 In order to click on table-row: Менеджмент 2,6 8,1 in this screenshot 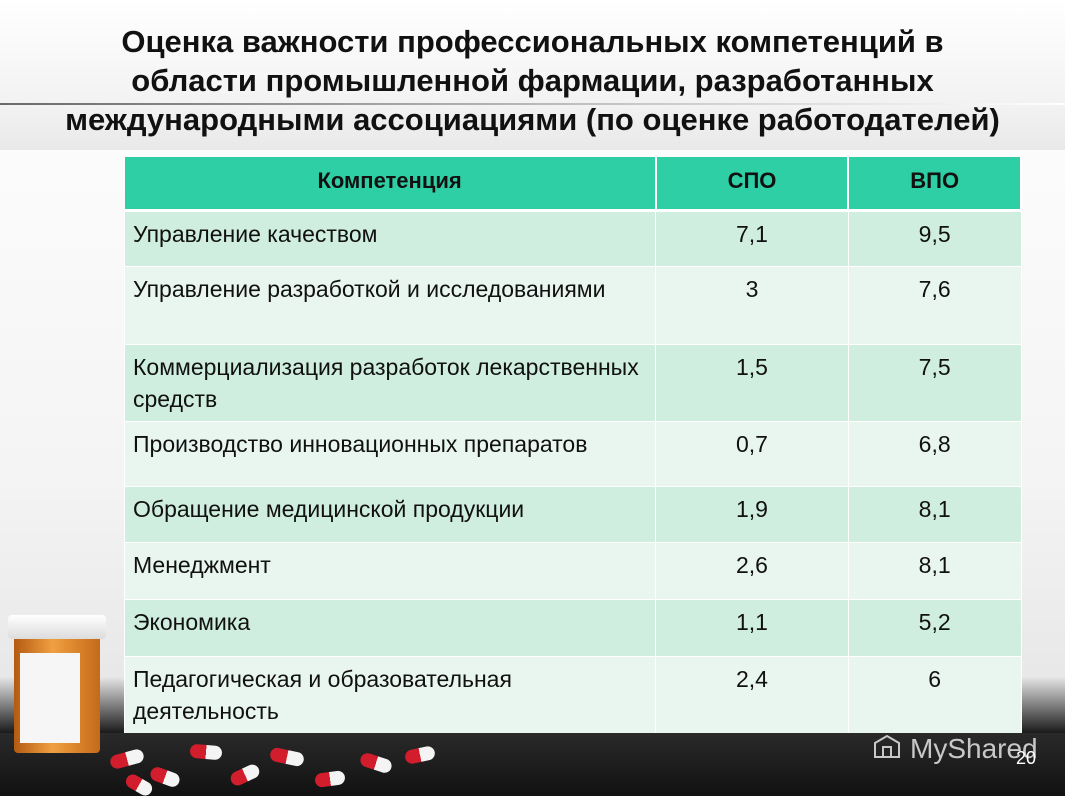, I will do `click(572, 570)`.